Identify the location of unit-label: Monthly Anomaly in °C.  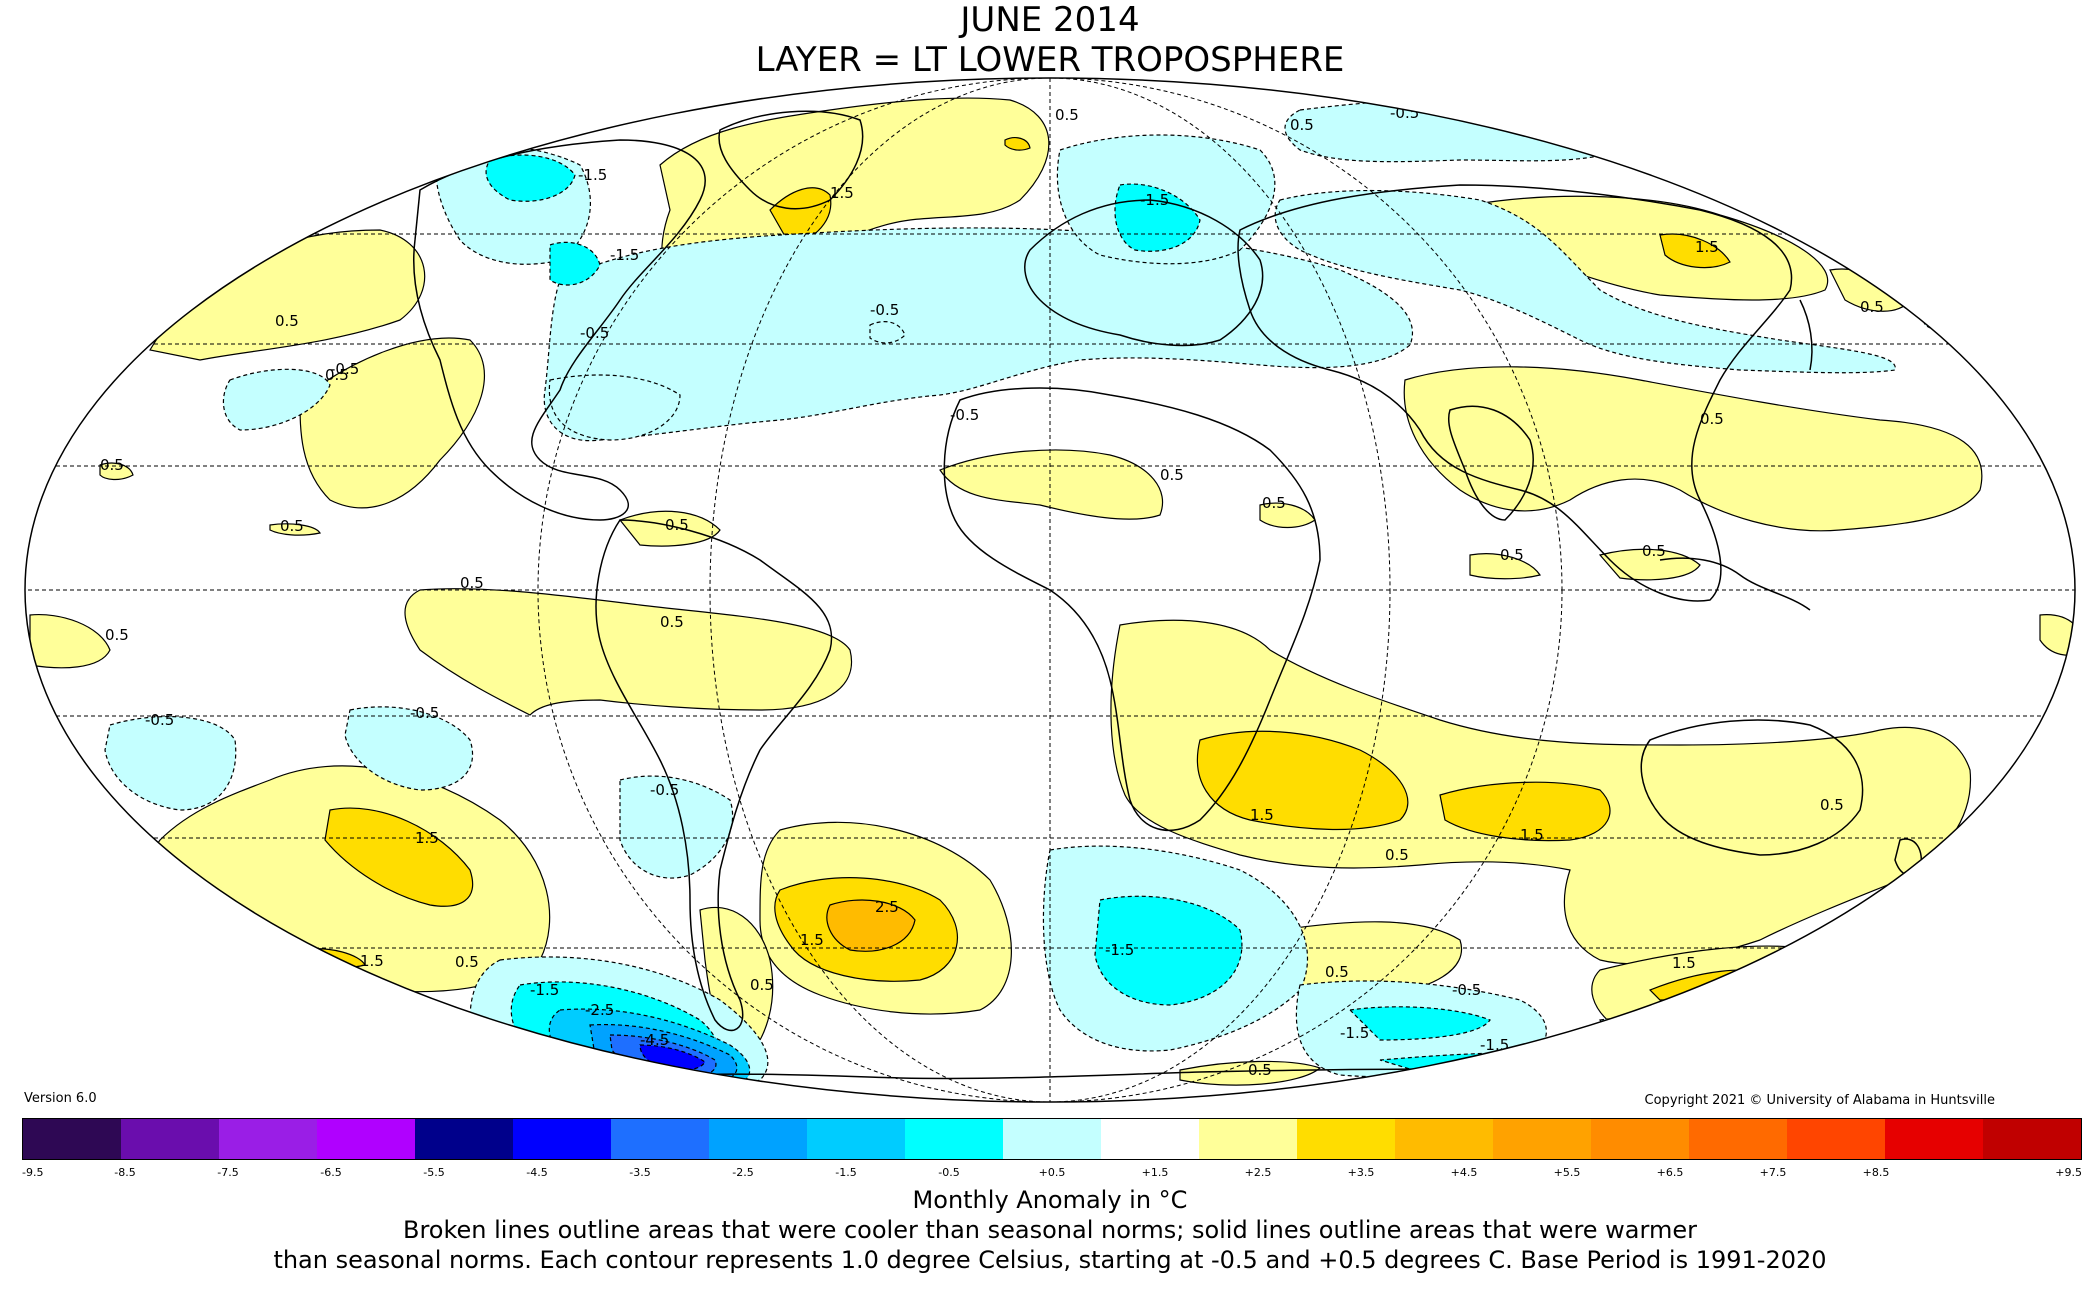
(1050, 1200).